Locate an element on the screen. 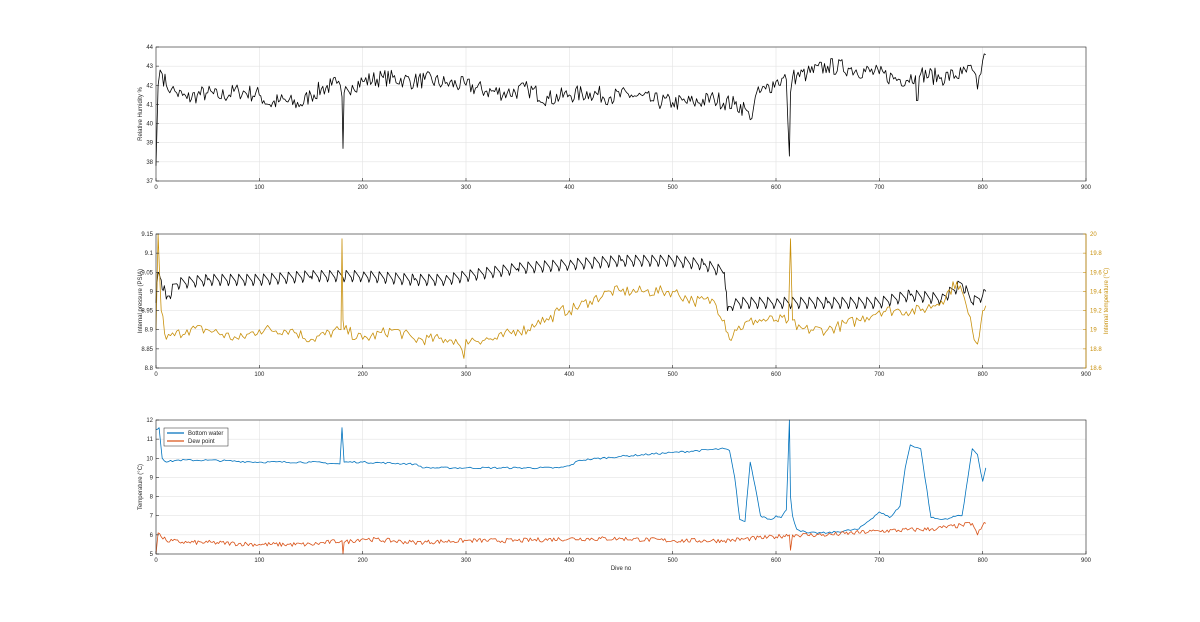 This screenshot has height=622, width=1200. right-y-tick-label-19: 19 is located at coordinates (1093, 331).